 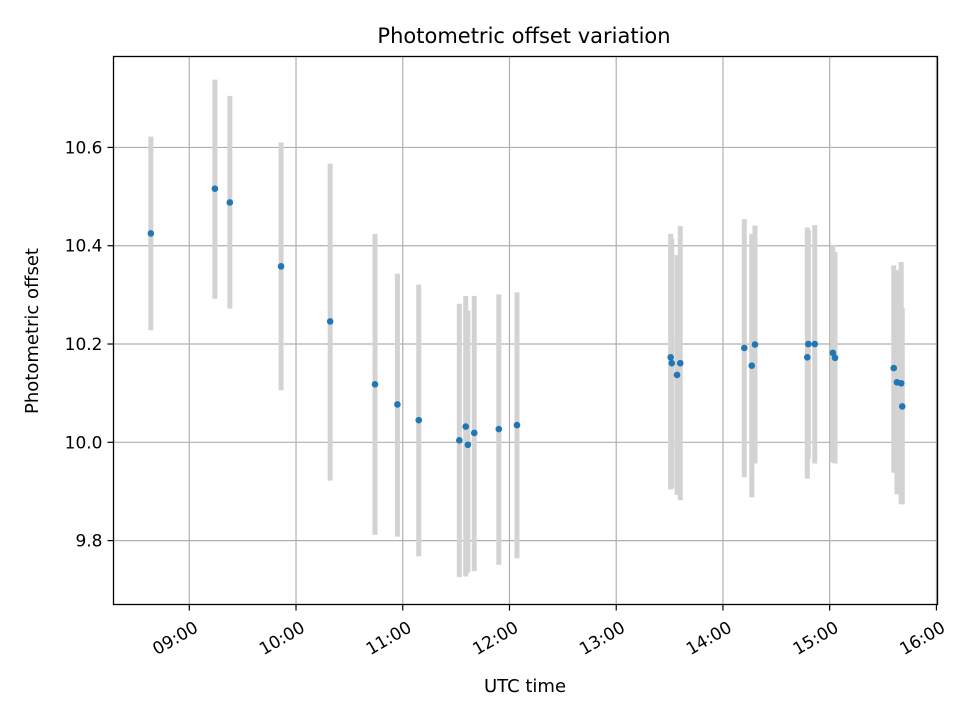 What do you see at coordinates (84, 443) in the screenshot?
I see `y-tick-label: 10.0` at bounding box center [84, 443].